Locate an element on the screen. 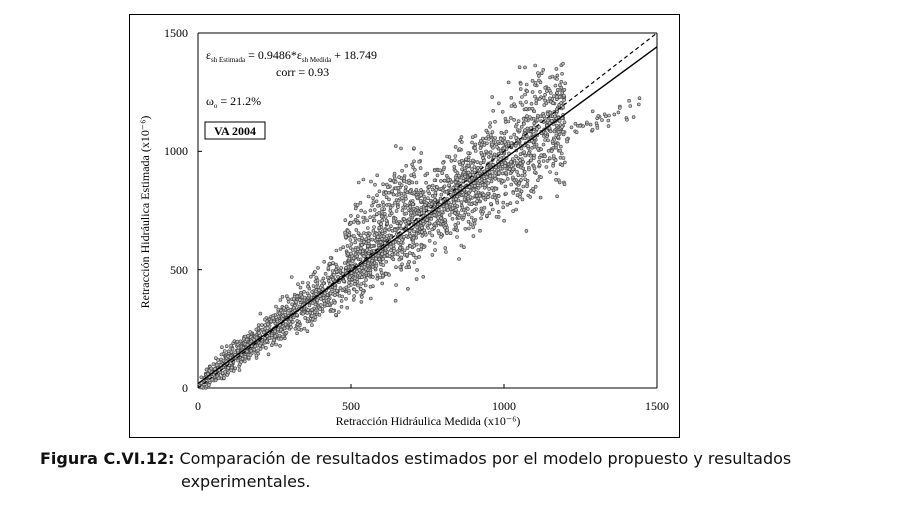  caption-label: Figura C.VI.12: is located at coordinates (107, 458).